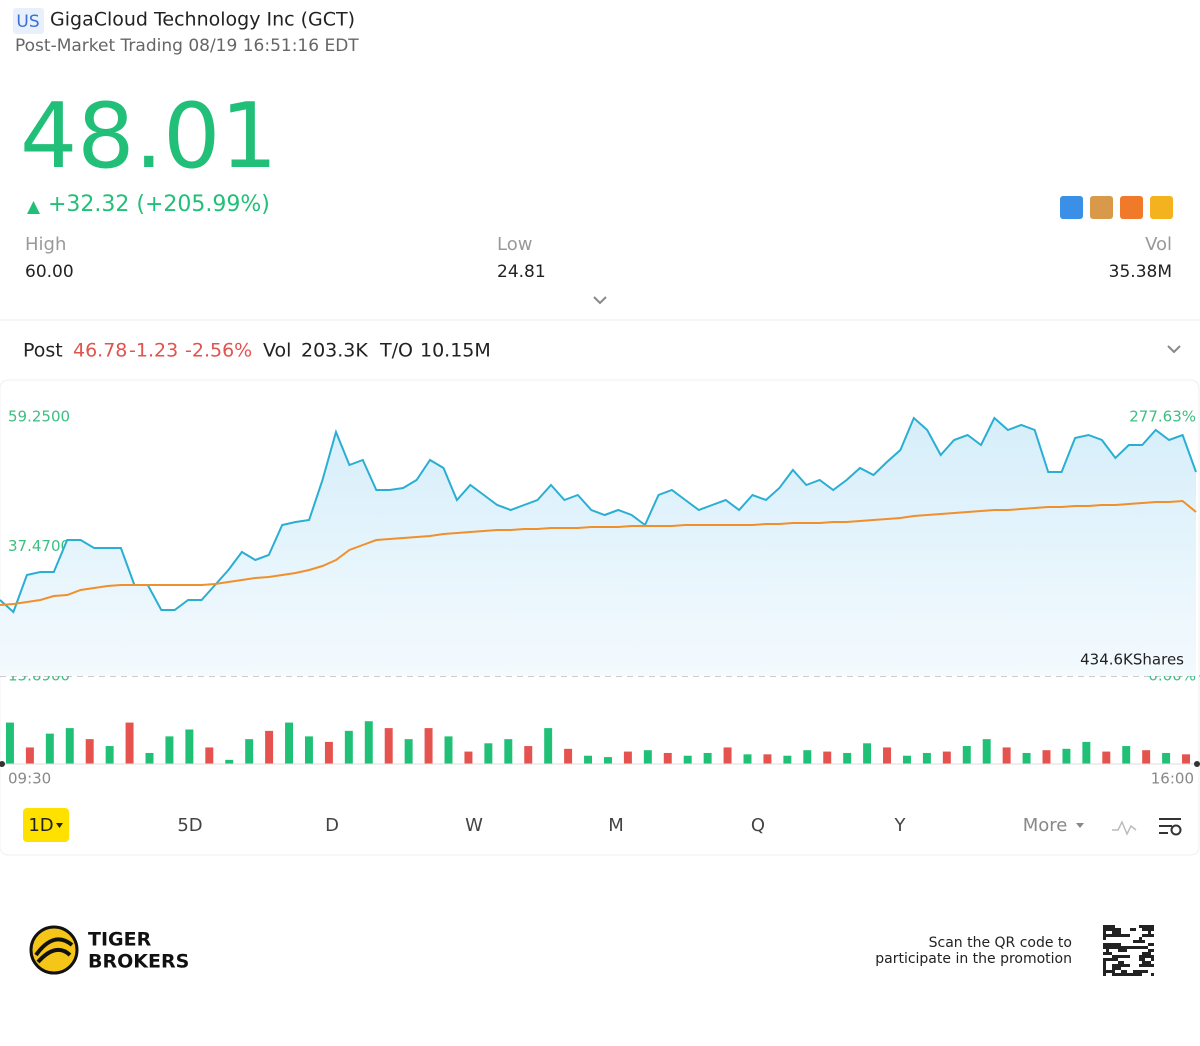 The width and height of the screenshot is (1200, 1046). What do you see at coordinates (758, 825) in the screenshot?
I see `tab: Q` at bounding box center [758, 825].